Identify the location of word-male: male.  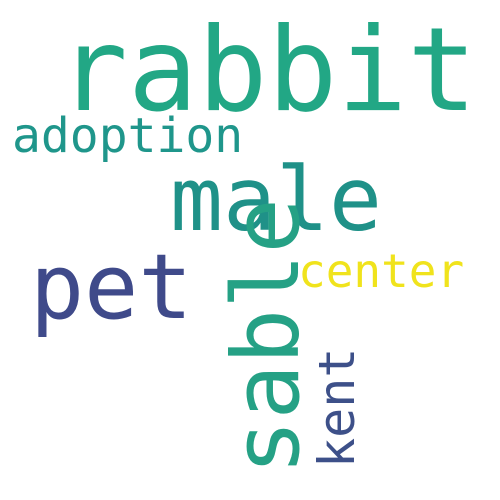
(276, 199).